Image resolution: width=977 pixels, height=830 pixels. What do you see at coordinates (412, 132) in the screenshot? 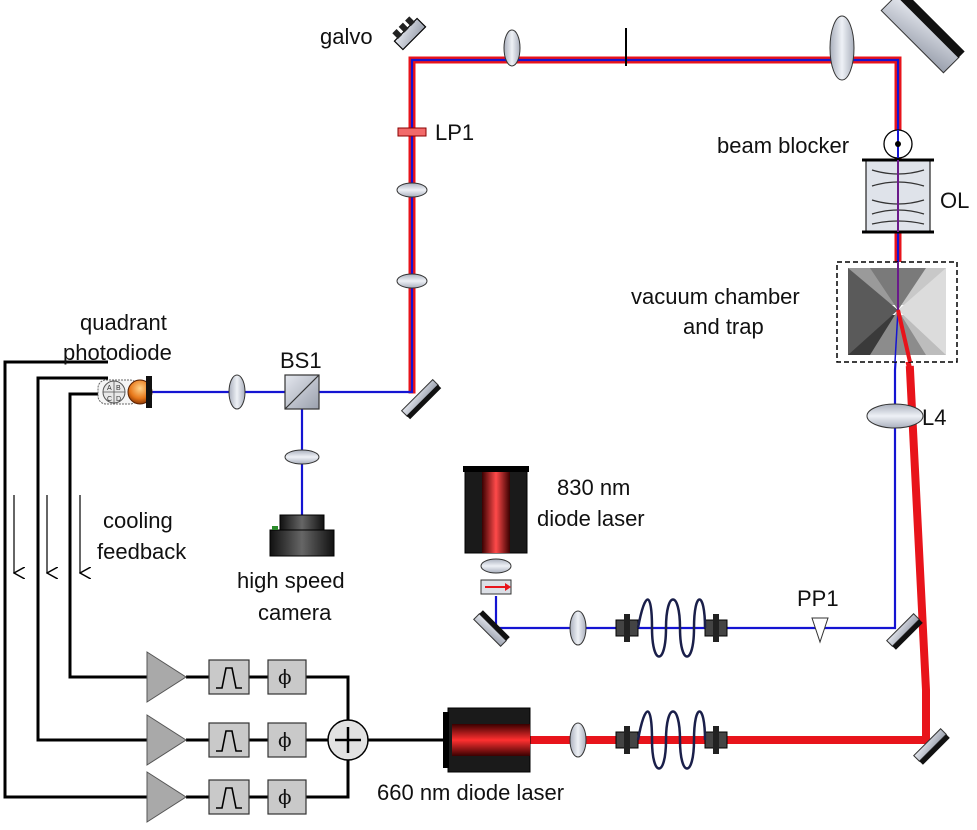
I see `lp1-filter-icon` at bounding box center [412, 132].